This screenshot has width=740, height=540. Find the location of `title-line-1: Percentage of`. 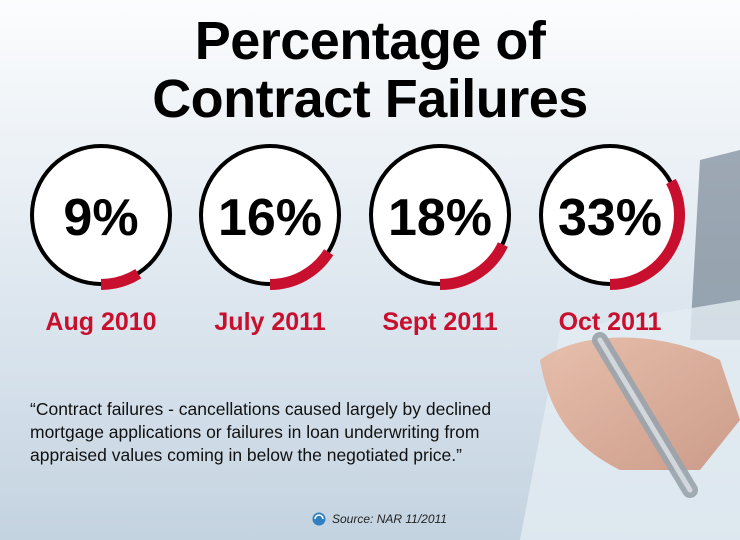

title-line-1: Percentage of is located at coordinates (370, 41).